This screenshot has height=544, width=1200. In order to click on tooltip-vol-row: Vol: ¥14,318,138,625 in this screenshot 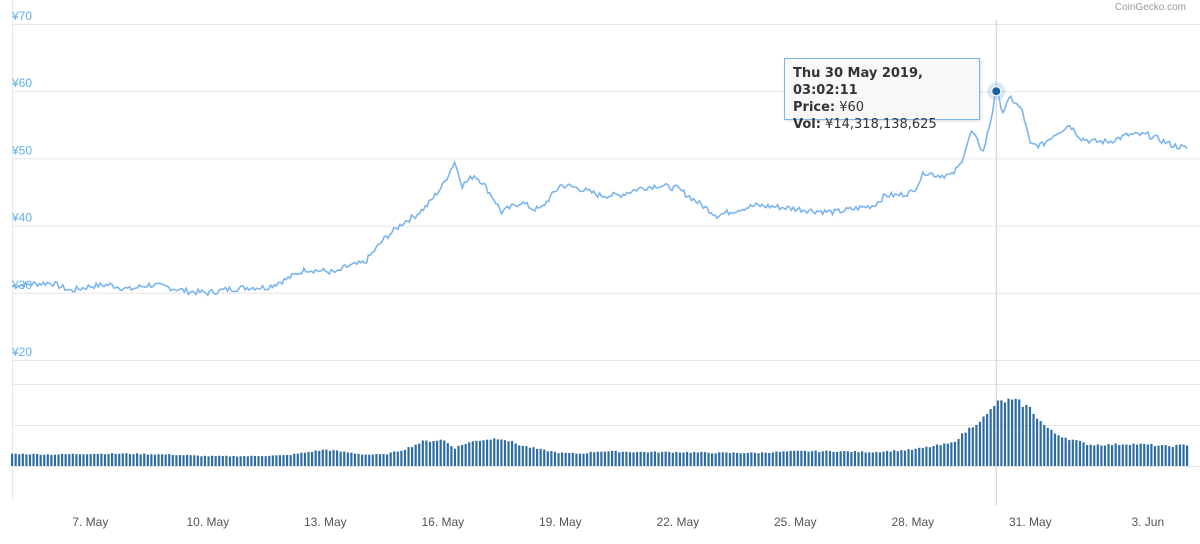, I will do `click(882, 124)`.